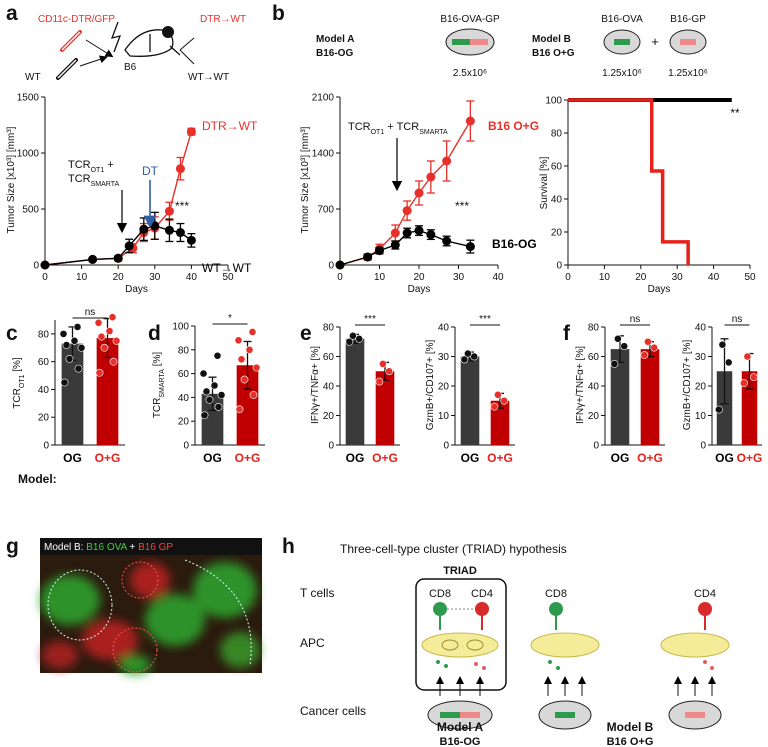 The height and width of the screenshot is (747, 768). What do you see at coordinates (701, 416) in the screenshot?
I see `y-tick-label: 10` at bounding box center [701, 416].